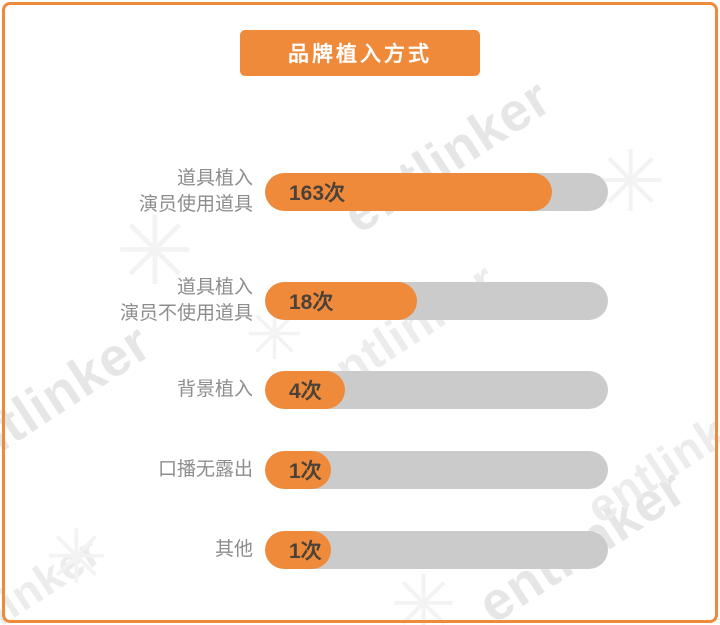 The image size is (720, 625). I want to click on bar-fill: 163次, so click(409, 191).